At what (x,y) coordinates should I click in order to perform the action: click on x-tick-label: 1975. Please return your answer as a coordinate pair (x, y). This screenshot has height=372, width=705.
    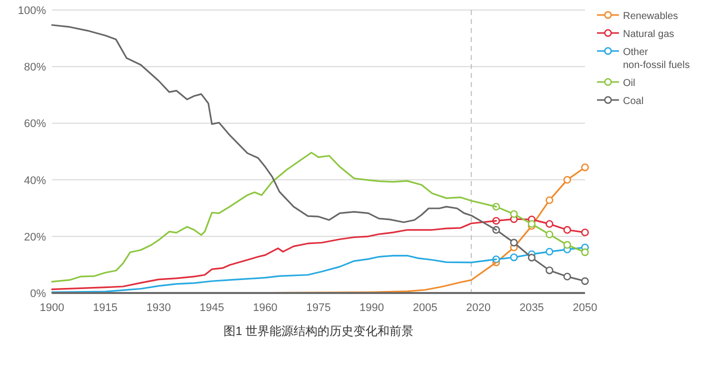
    Looking at the image, I should click on (318, 308).